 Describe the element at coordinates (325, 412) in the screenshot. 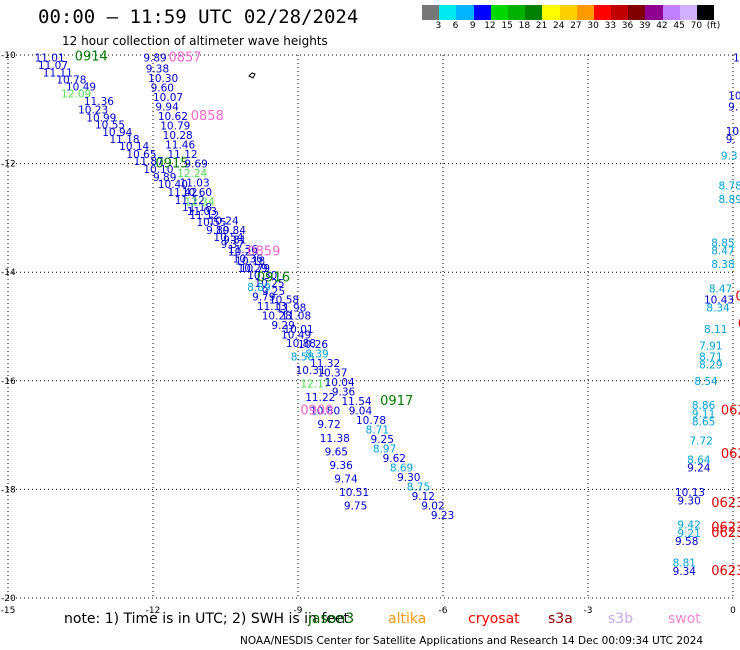

I see `wave-height-label: 10.80` at that location.